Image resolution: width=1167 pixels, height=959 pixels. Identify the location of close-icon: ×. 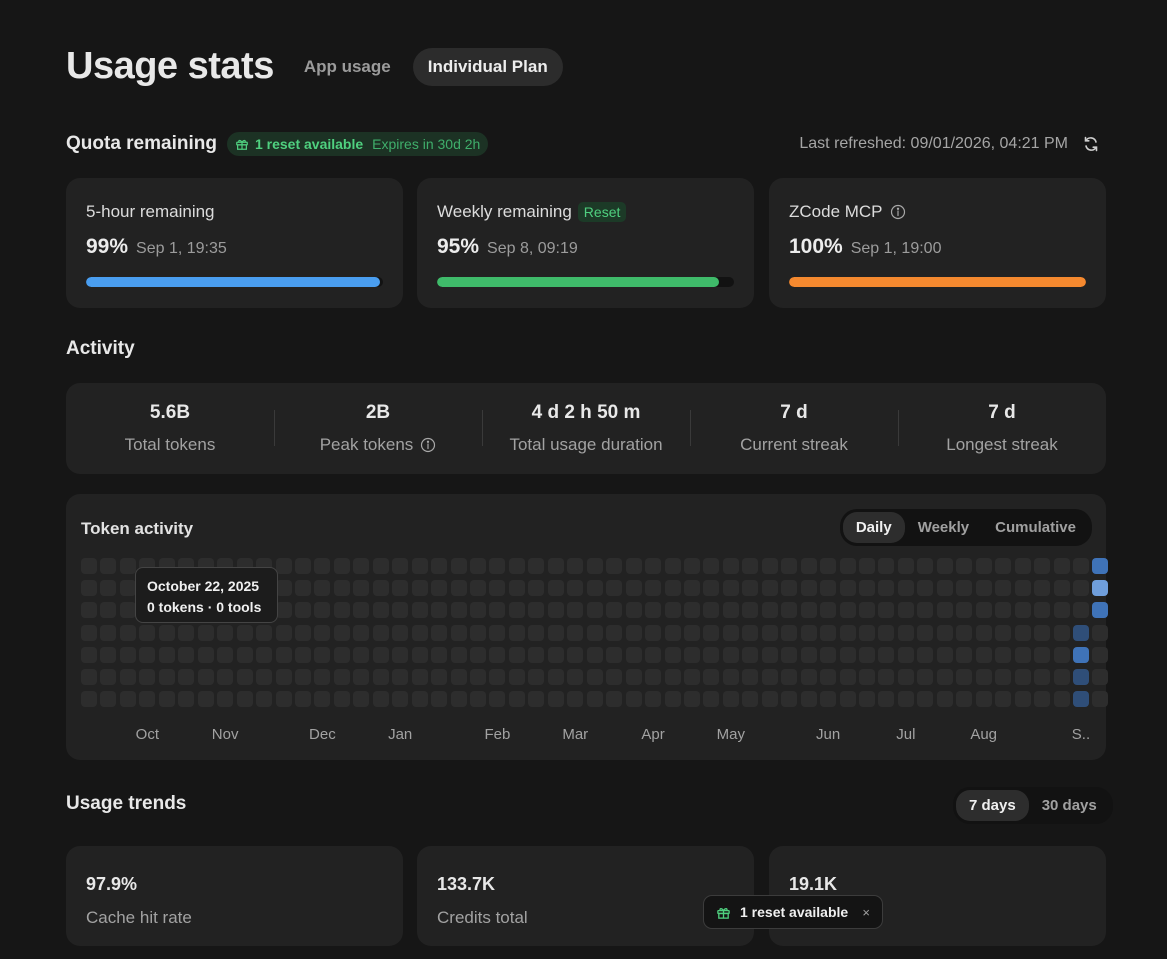
(866, 912).